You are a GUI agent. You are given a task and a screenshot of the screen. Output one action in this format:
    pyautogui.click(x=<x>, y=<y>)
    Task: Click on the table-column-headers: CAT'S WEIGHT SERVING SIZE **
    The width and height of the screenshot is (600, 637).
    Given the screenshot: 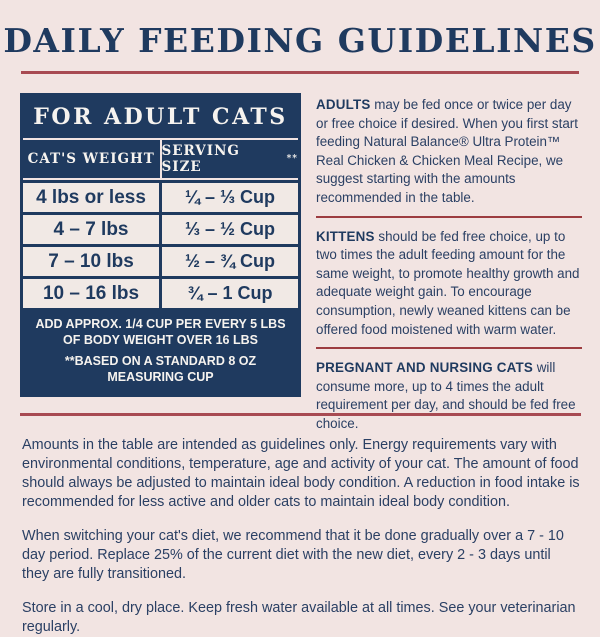 What is the action you would take?
    pyautogui.click(x=160, y=159)
    